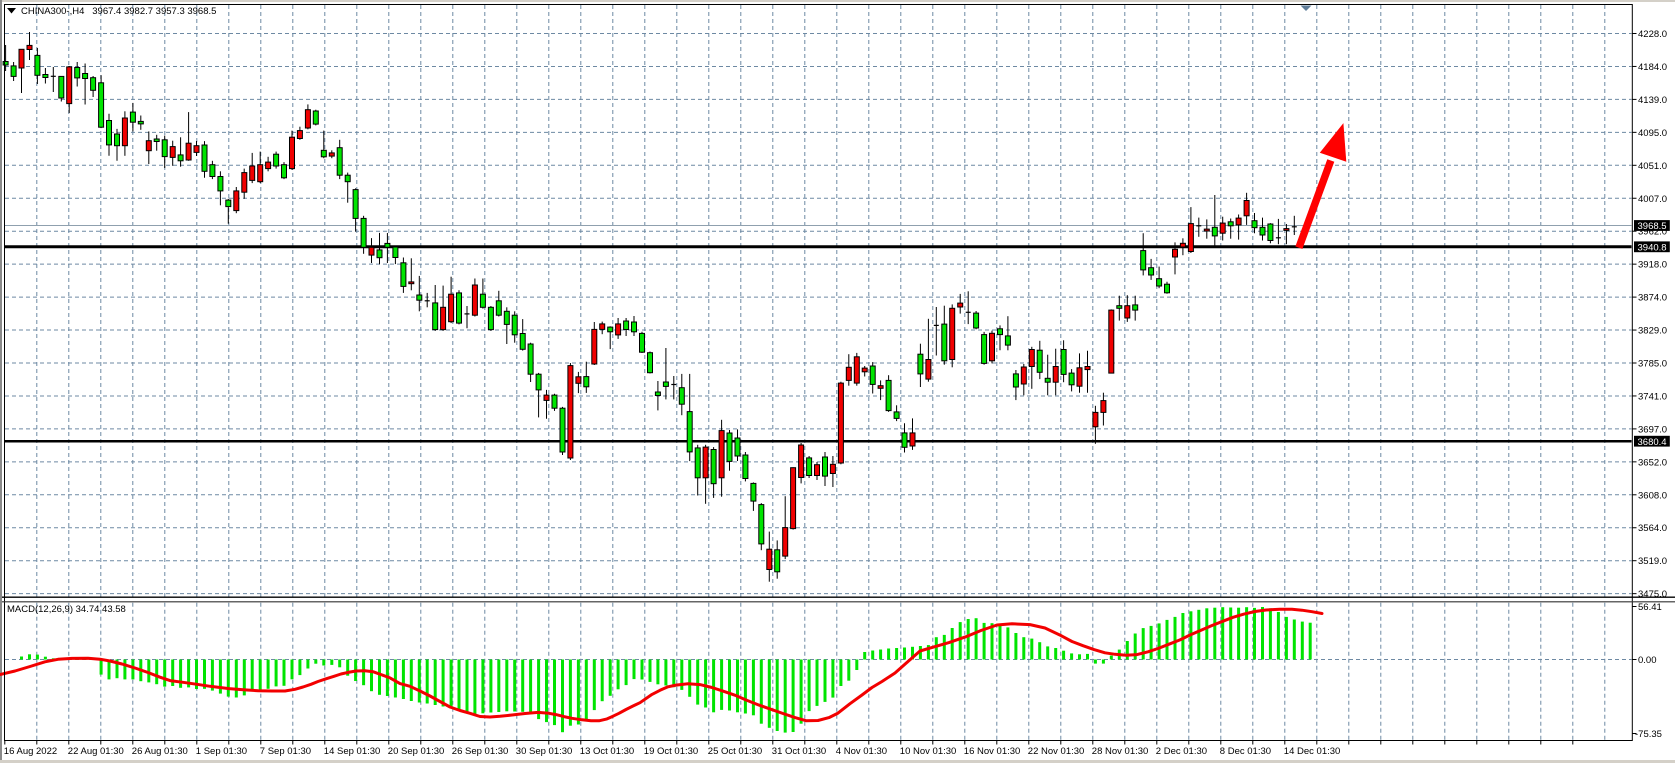 This screenshot has height=768, width=1675. I want to click on svg-text:CHINA300-,H4 3967.4 3982.7 3: CHINA300-,H4 3967.4 3982.7 3957.3 3968.5, so click(118, 11).